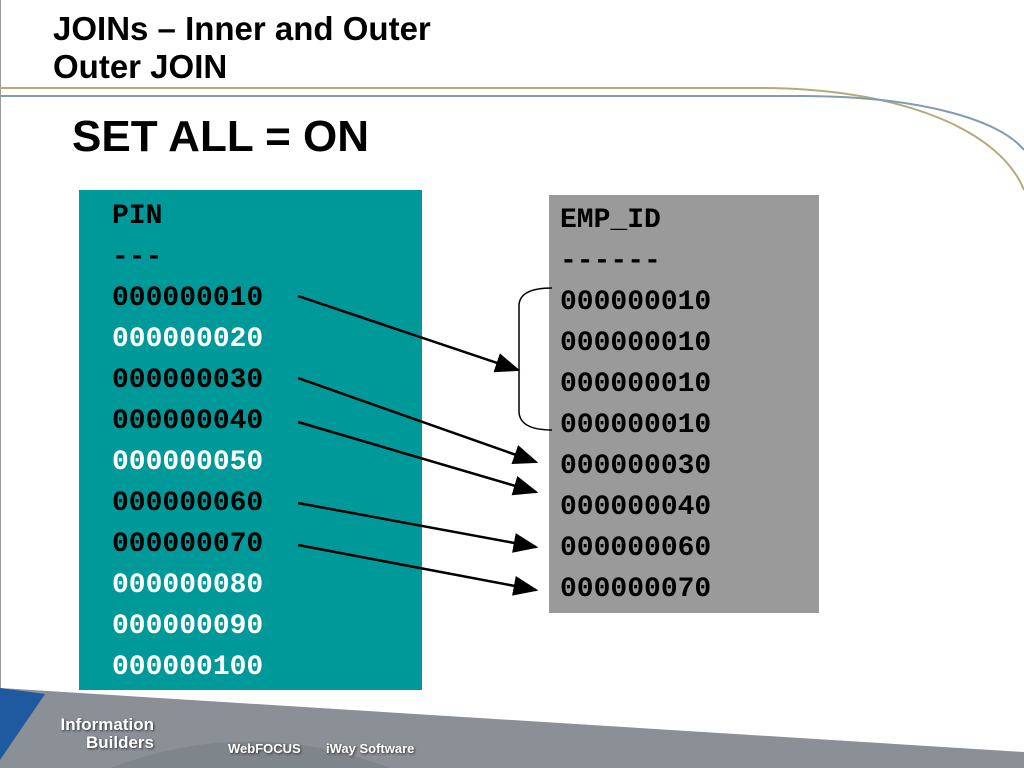  What do you see at coordinates (107, 733) in the screenshot?
I see `information-builders-logo: Information Builders` at bounding box center [107, 733].